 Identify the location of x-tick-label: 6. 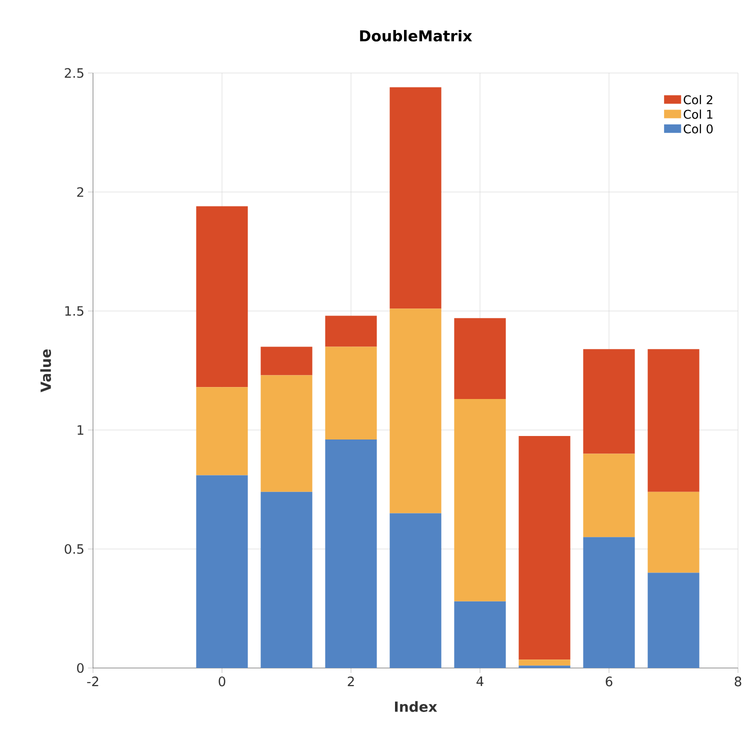
(609, 681).